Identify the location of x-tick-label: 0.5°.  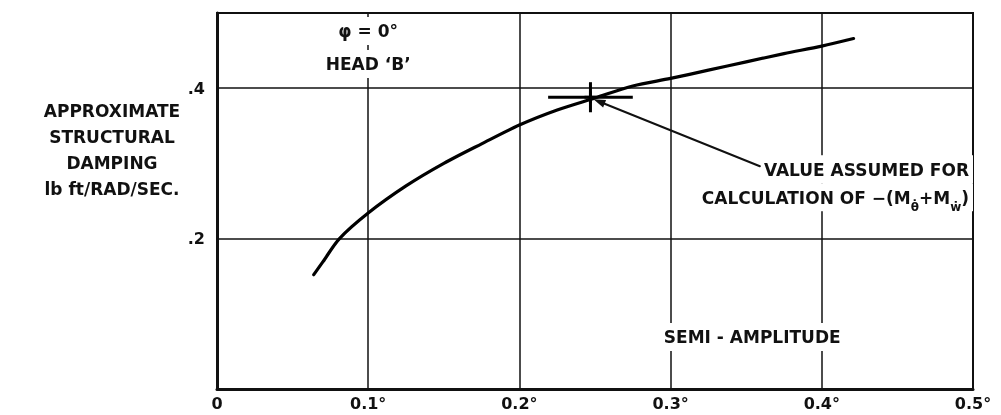
(973, 403).